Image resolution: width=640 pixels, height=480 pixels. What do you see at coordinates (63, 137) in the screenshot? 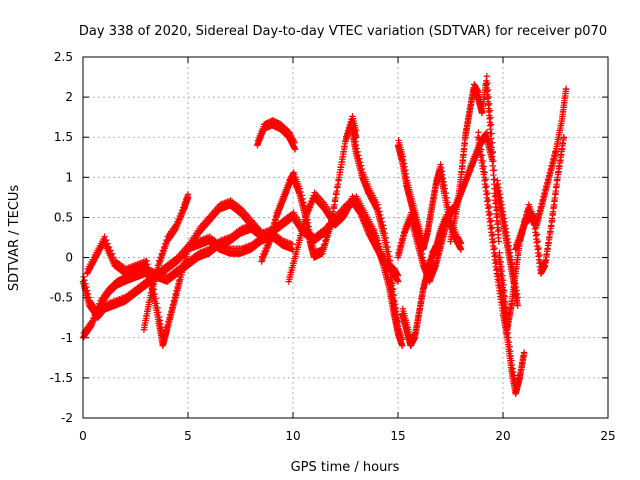
I see `y-tick-label: 1.5` at bounding box center [63, 137].